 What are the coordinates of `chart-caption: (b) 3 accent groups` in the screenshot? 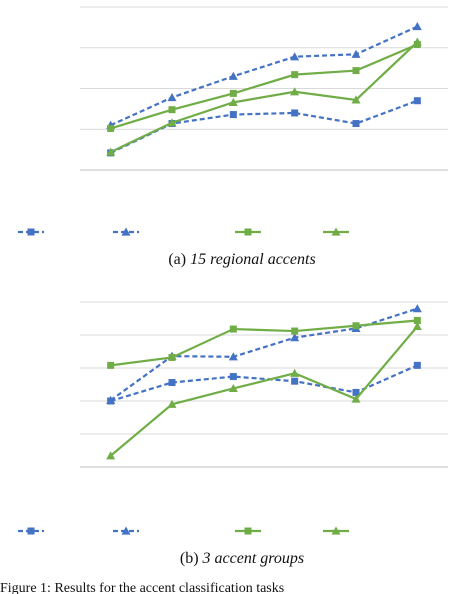 It's located at (242, 558).